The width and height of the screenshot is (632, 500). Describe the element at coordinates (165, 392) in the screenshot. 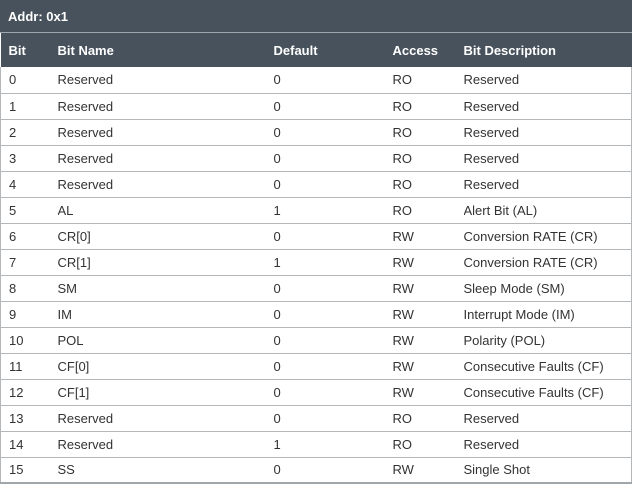

I see `cell-name: CF[1]` at that location.